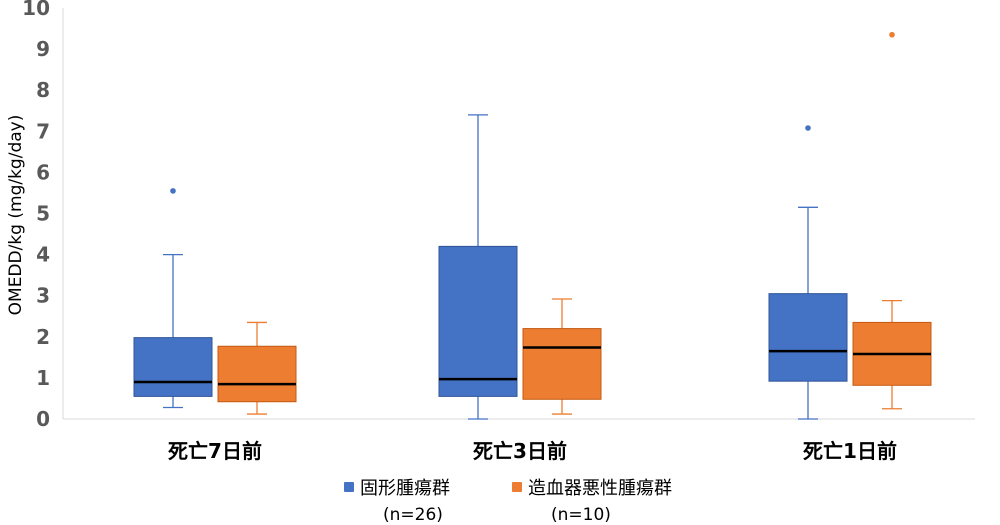  Describe the element at coordinates (413, 515) in the screenshot. I see `legend-n-series-0: (n=26)` at that location.